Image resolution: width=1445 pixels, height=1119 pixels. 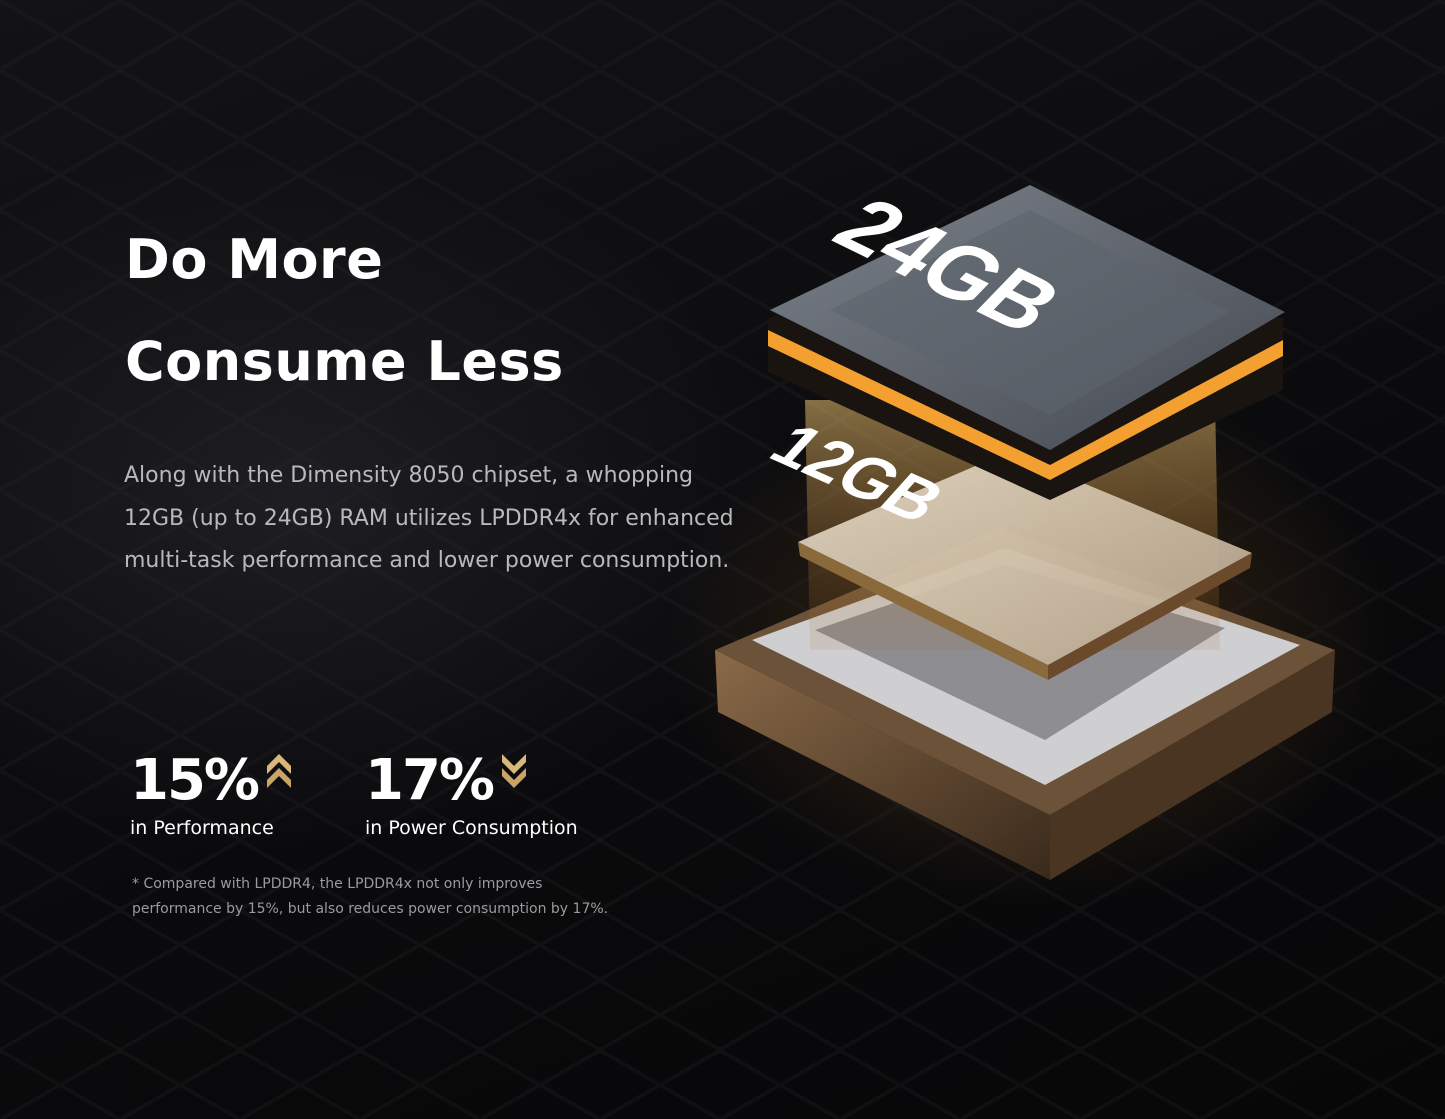 I want to click on stat-label: in Performance, so click(x=202, y=828).